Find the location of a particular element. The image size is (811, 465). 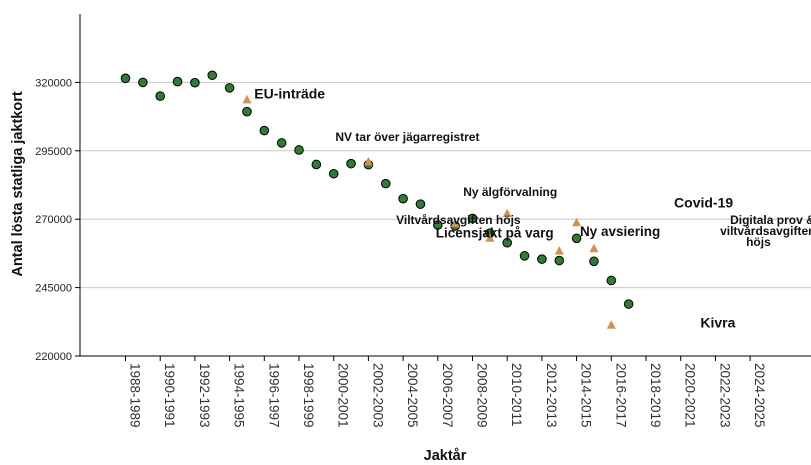

annotation-label: Viltvårdsavgiften höjs is located at coordinates (458, 220).